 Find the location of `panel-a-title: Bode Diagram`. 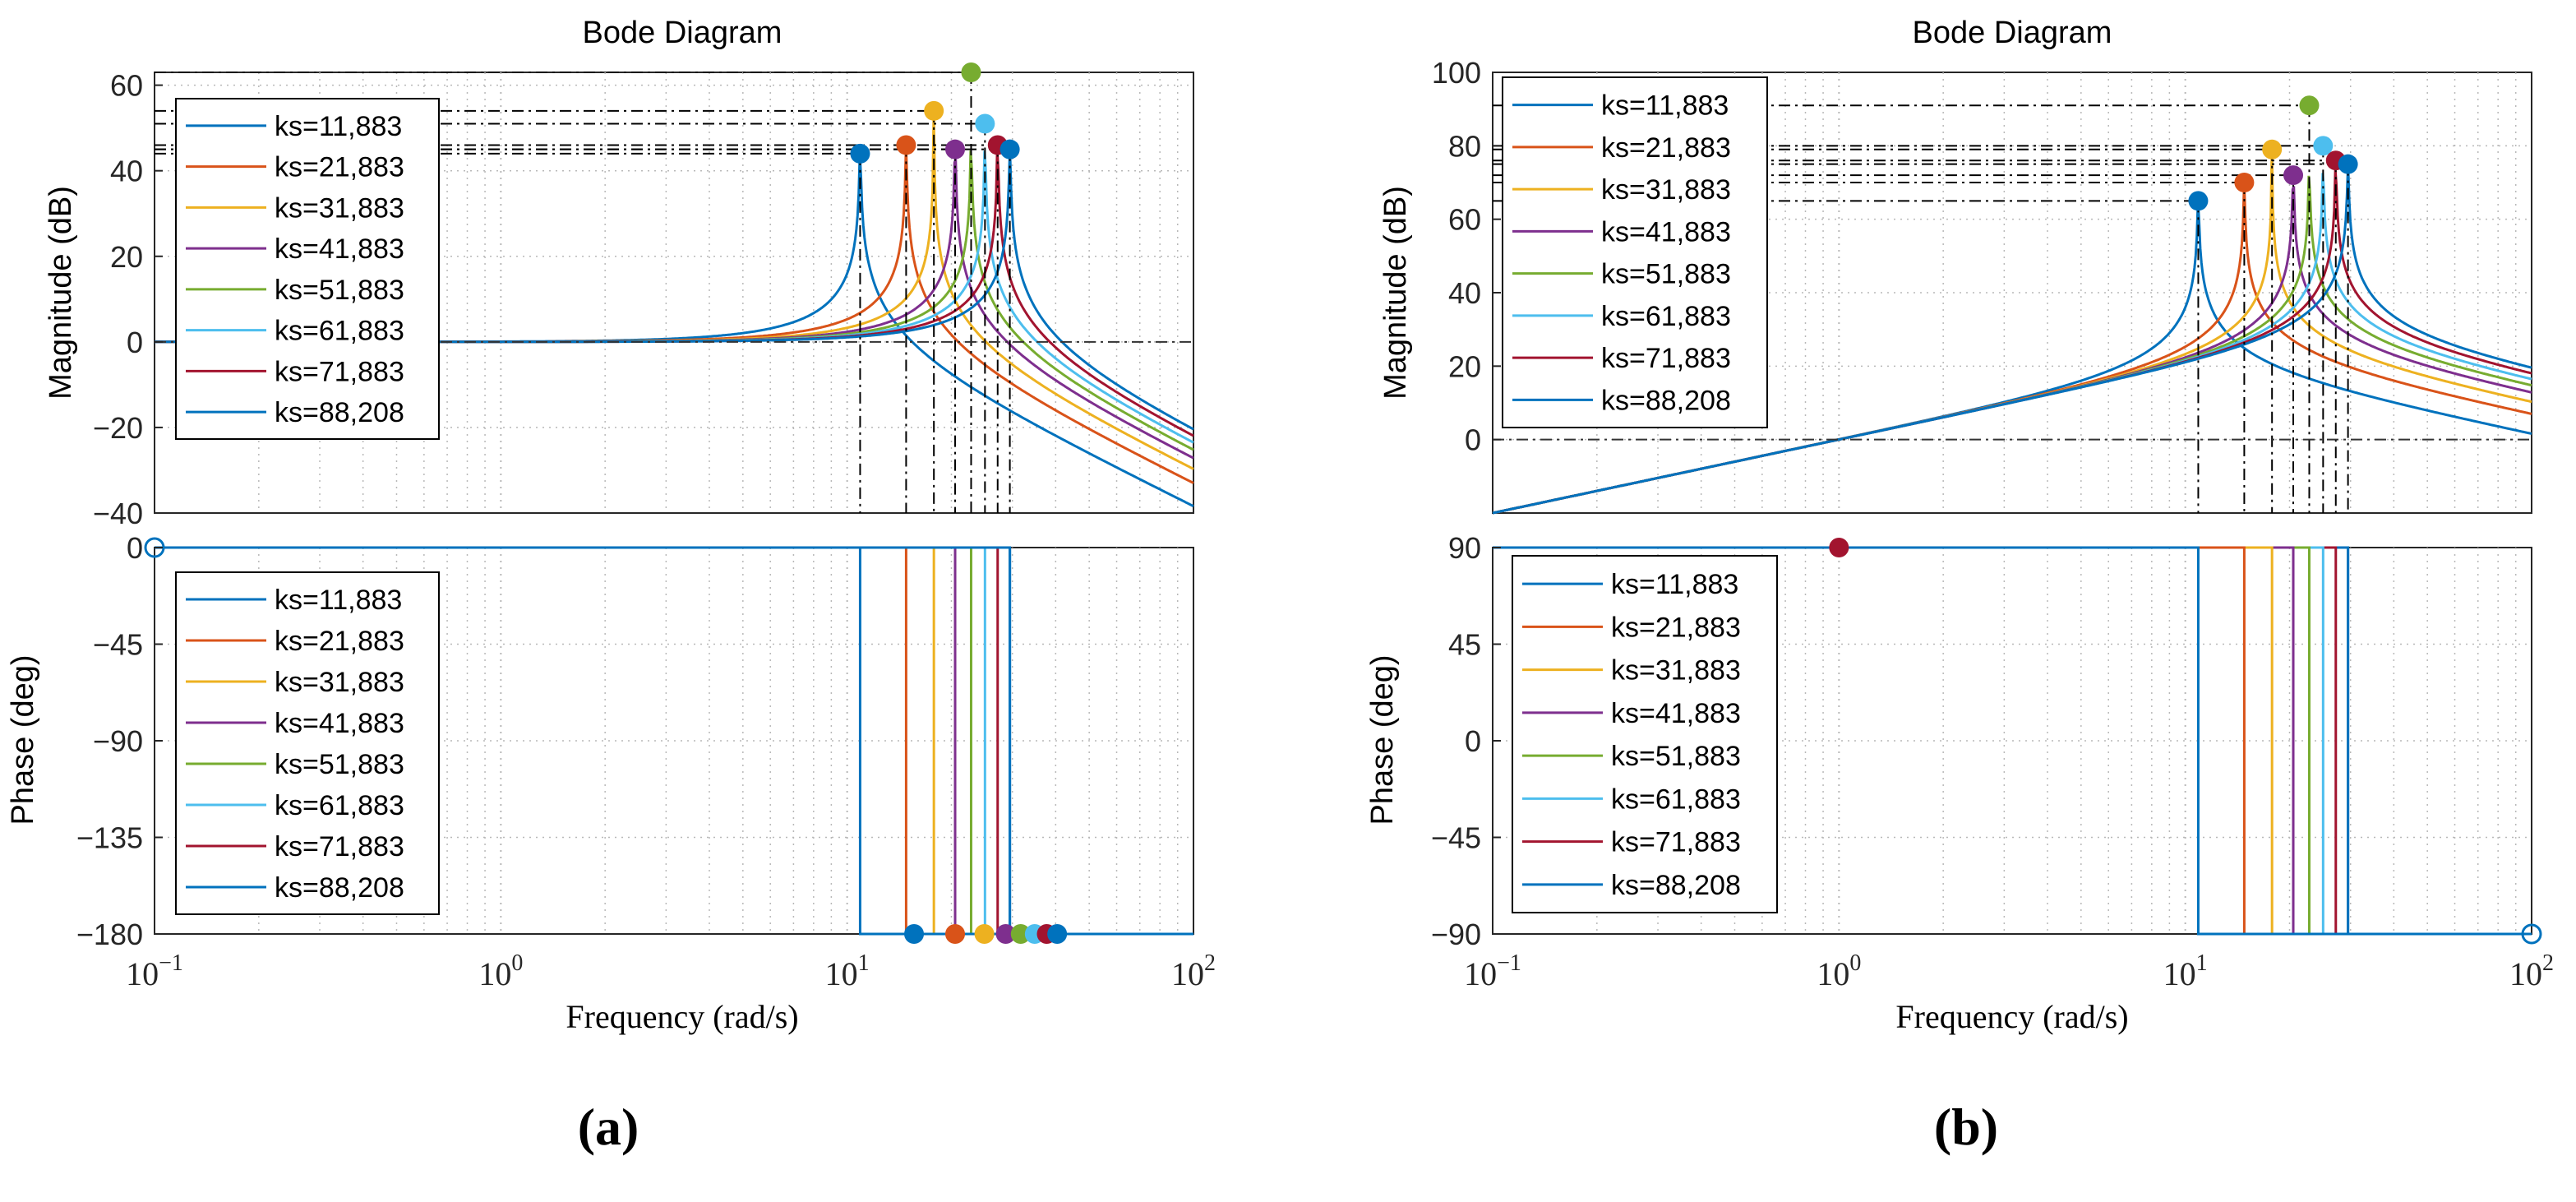

panel-a-title: Bode Diagram is located at coordinates (682, 33).